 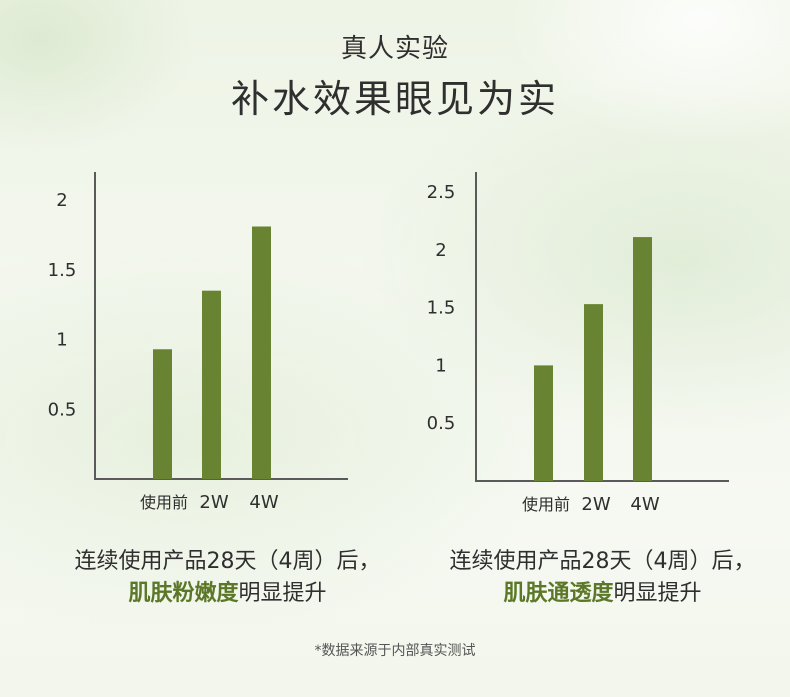 What do you see at coordinates (394, 99) in the screenshot?
I see `page-title: 补水效果眼见为实` at bounding box center [394, 99].